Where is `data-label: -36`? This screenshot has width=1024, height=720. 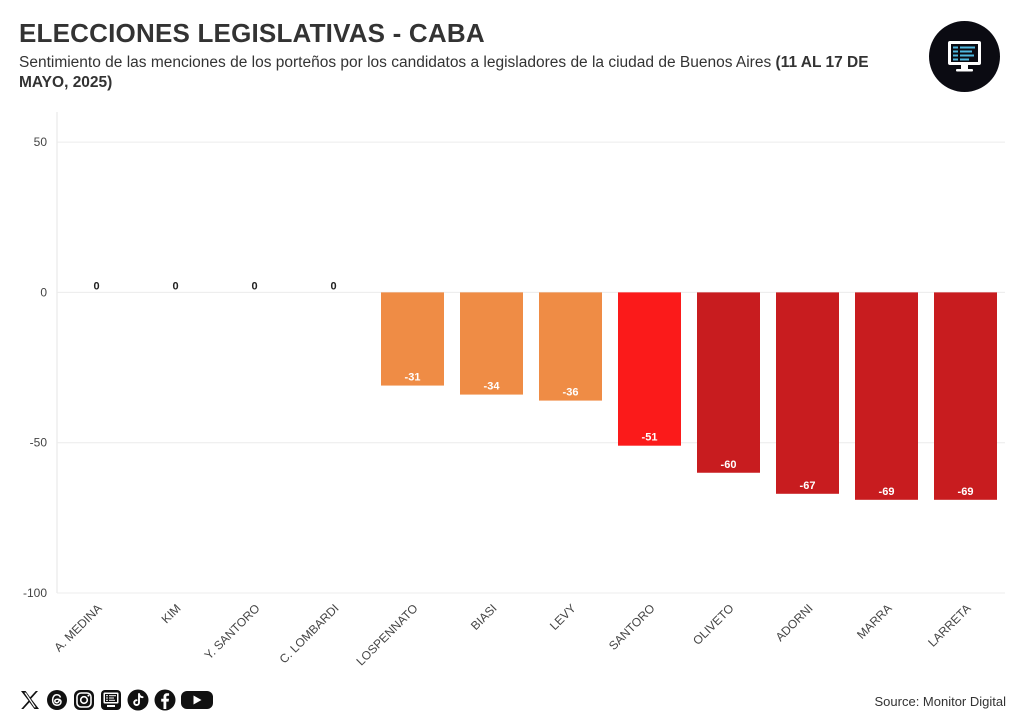 data-label: -36 is located at coordinates (571, 393).